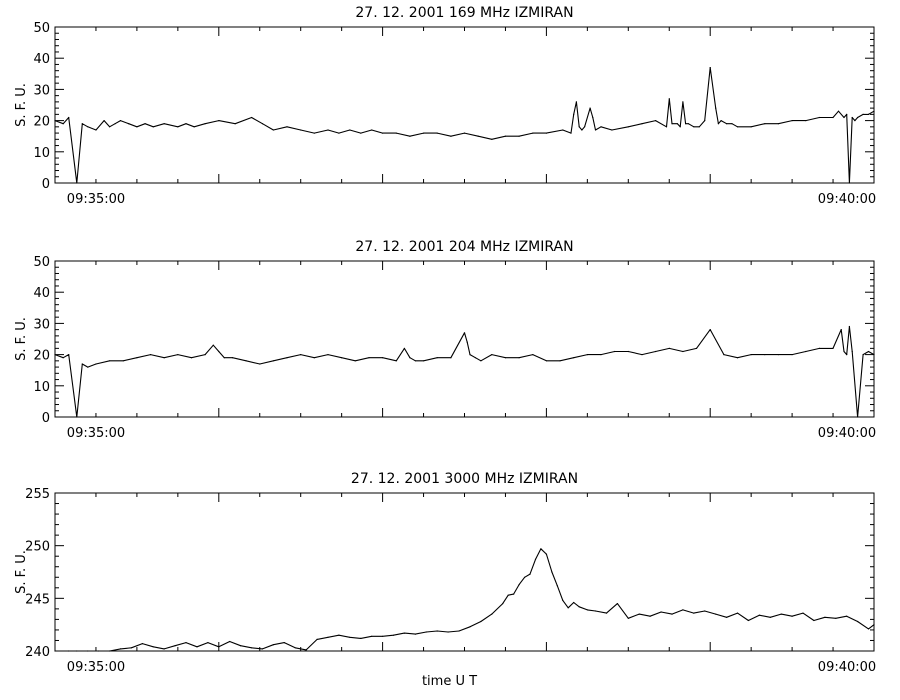 This screenshot has height=700, width=900. Describe the element at coordinates (41, 262) in the screenshot. I see `y-tick-label: 50` at that location.